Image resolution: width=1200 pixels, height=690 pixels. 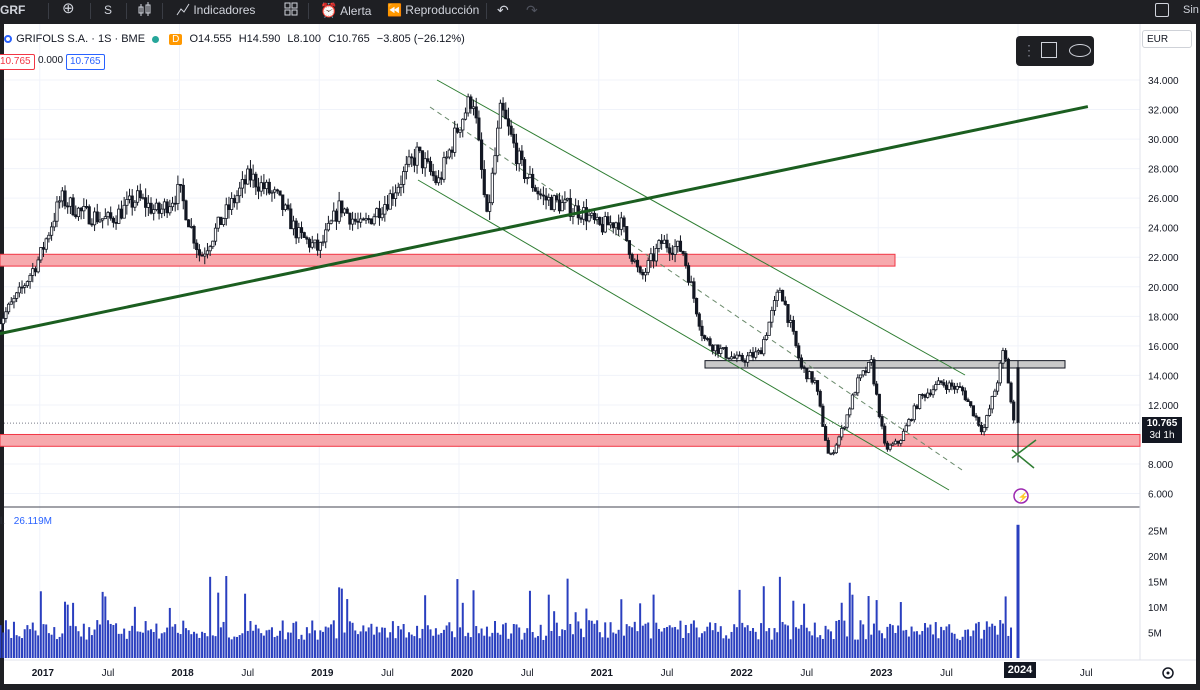 I want to click on ellipse-tool-icon, so click(x=1080, y=50).